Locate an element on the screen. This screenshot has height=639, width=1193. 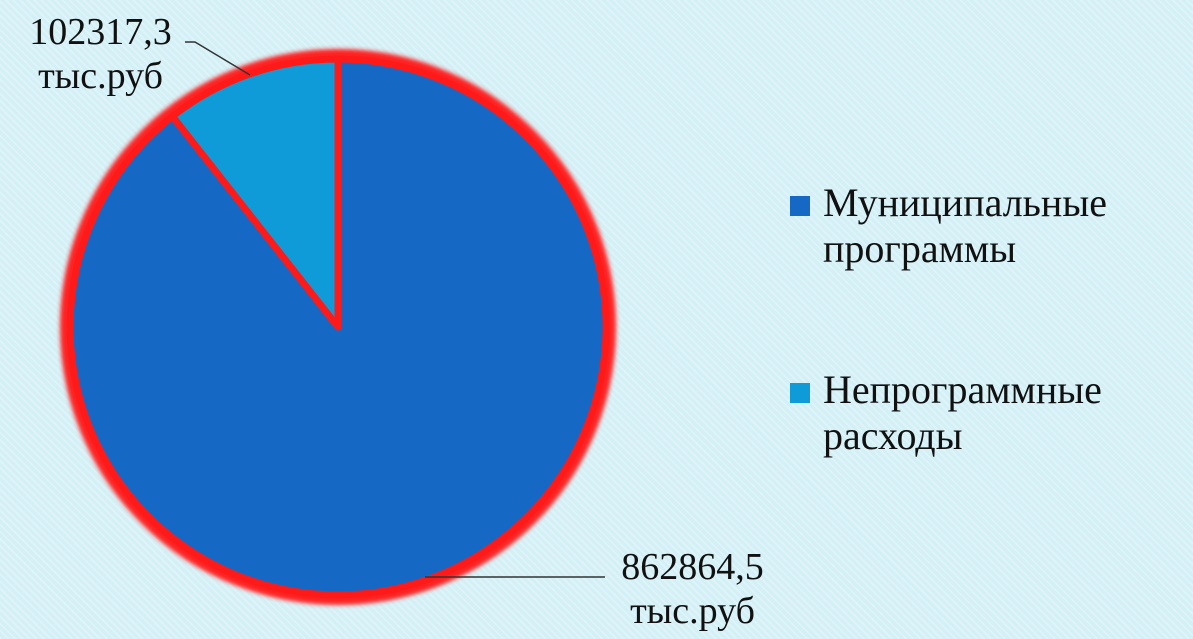
legend-label: Муниципальные программы is located at coordinates (965, 225).